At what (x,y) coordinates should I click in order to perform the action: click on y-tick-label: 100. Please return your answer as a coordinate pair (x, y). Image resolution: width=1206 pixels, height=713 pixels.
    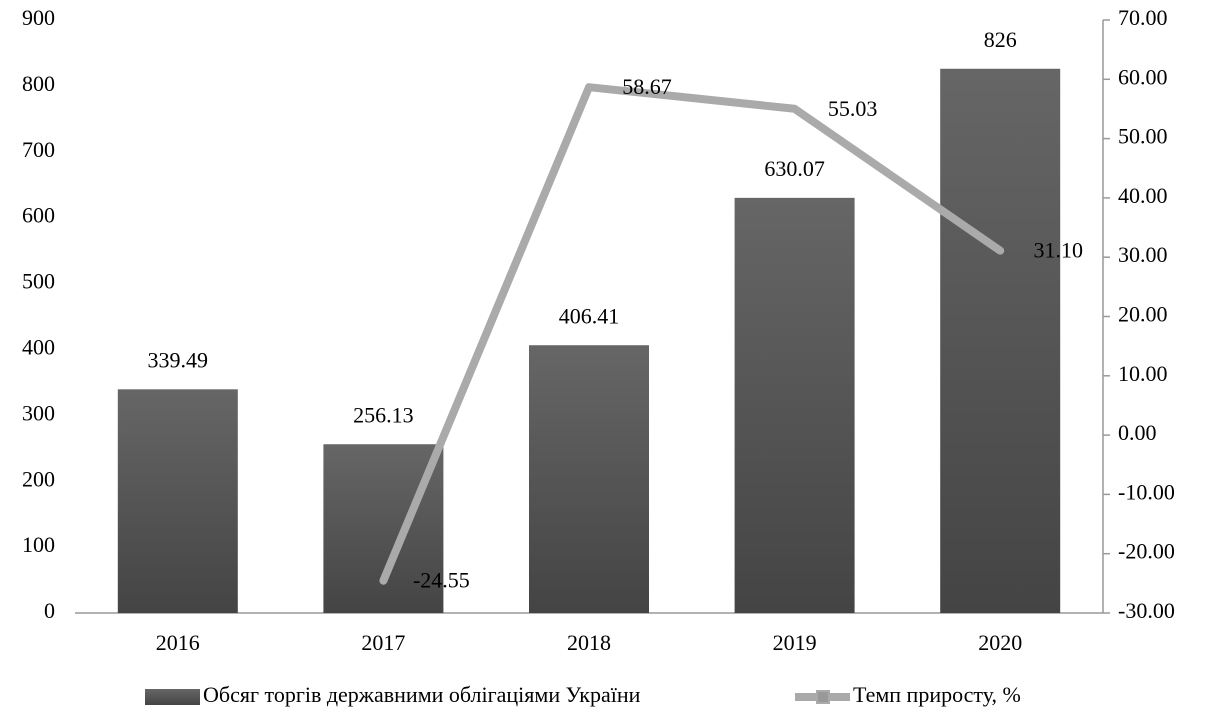
    Looking at the image, I should click on (38, 544).